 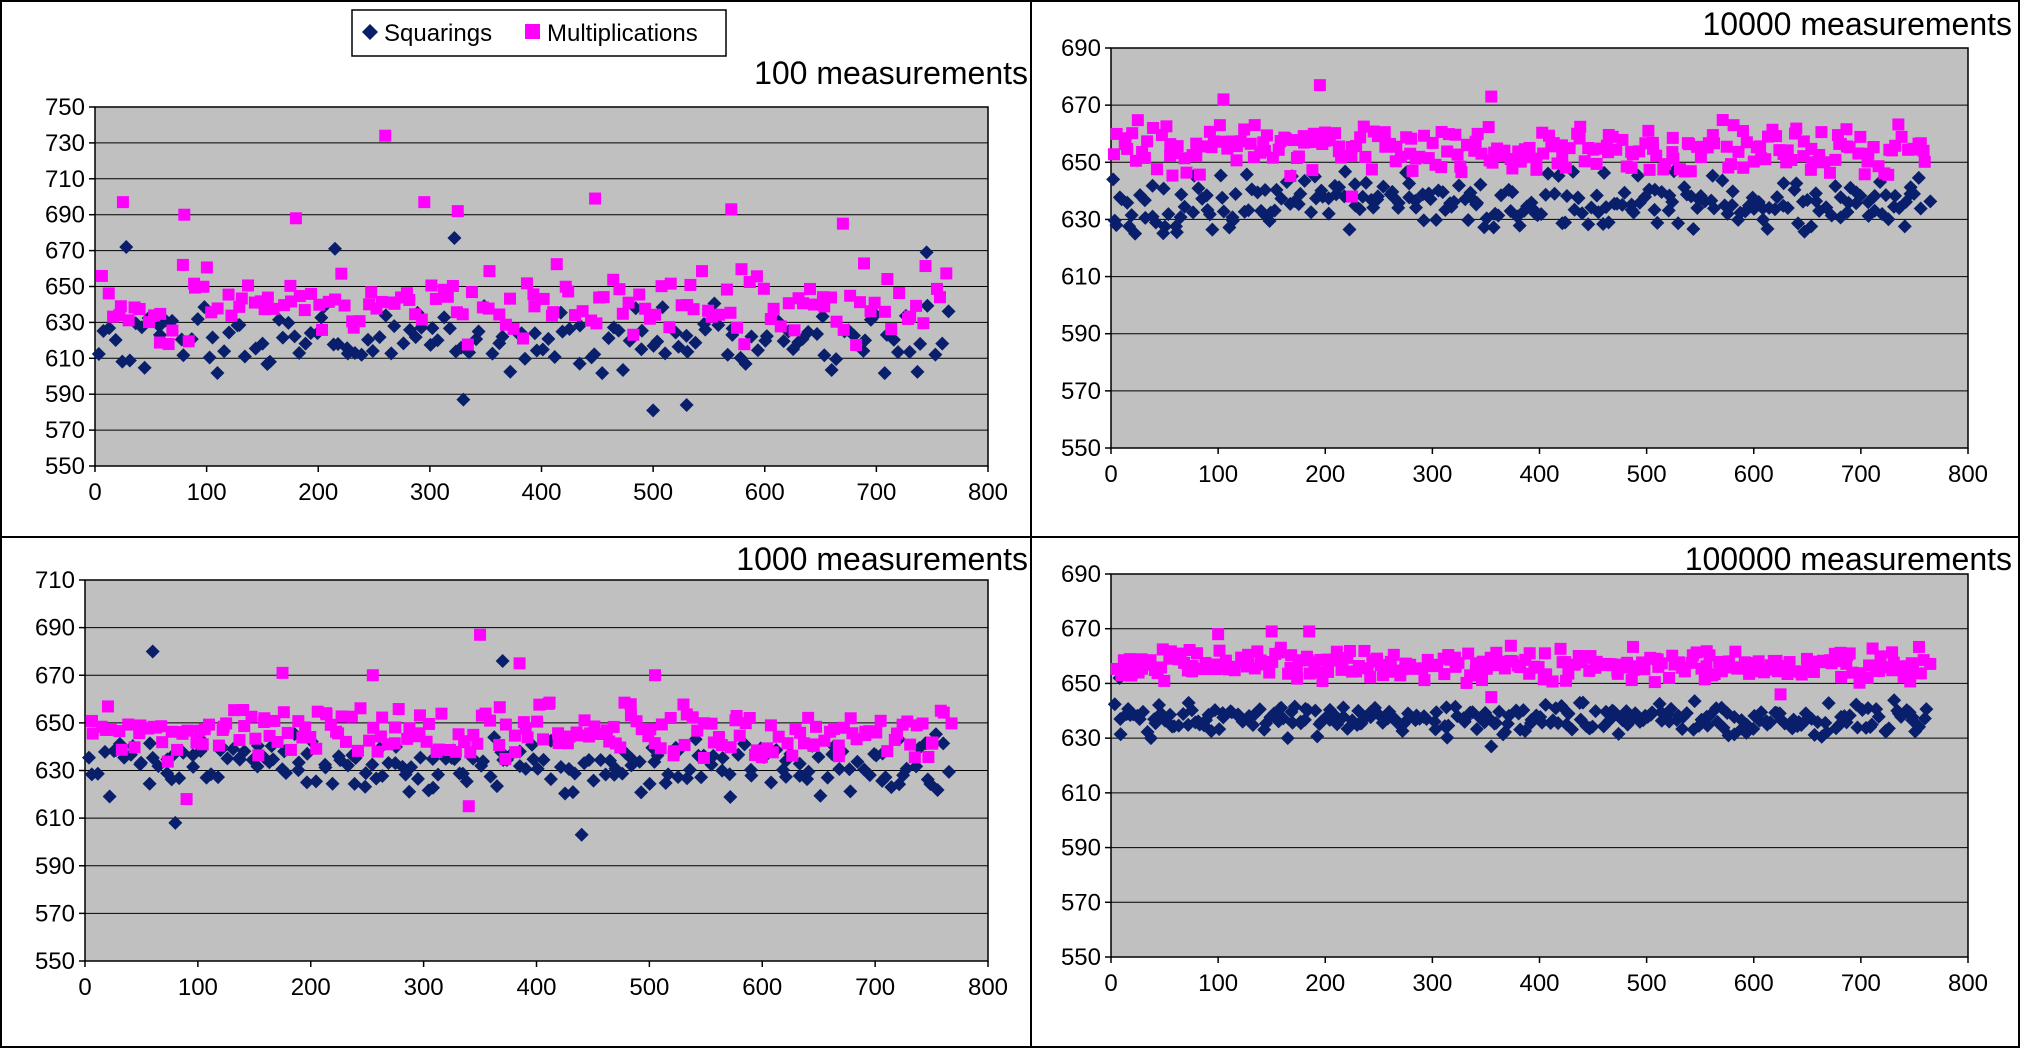 I want to click on y-tick-label: 650, so click(x=65, y=287).